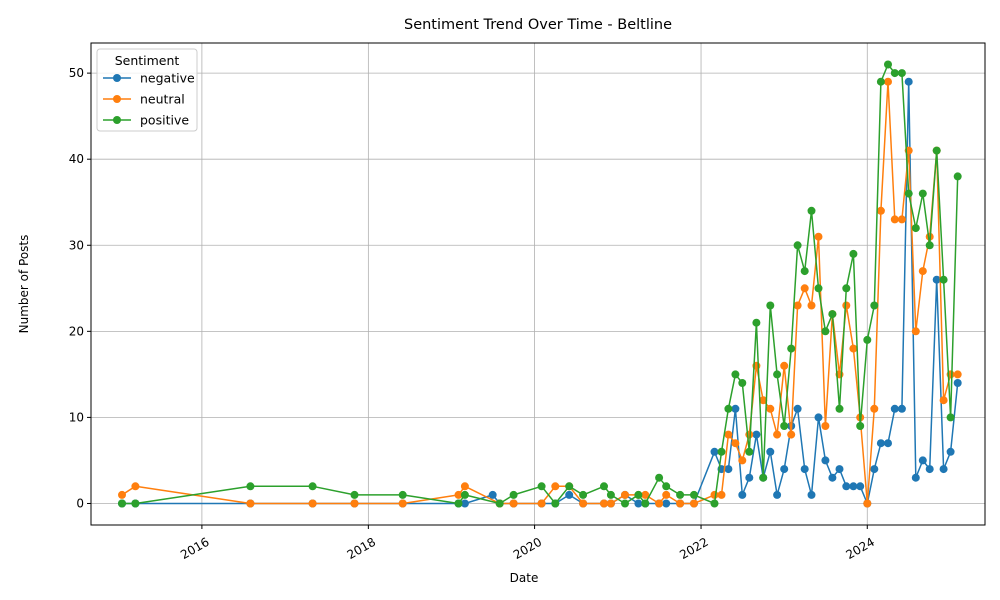 The height and width of the screenshot is (600, 1000). What do you see at coordinates (76, 73) in the screenshot?
I see `y-tick-label: 50` at bounding box center [76, 73].